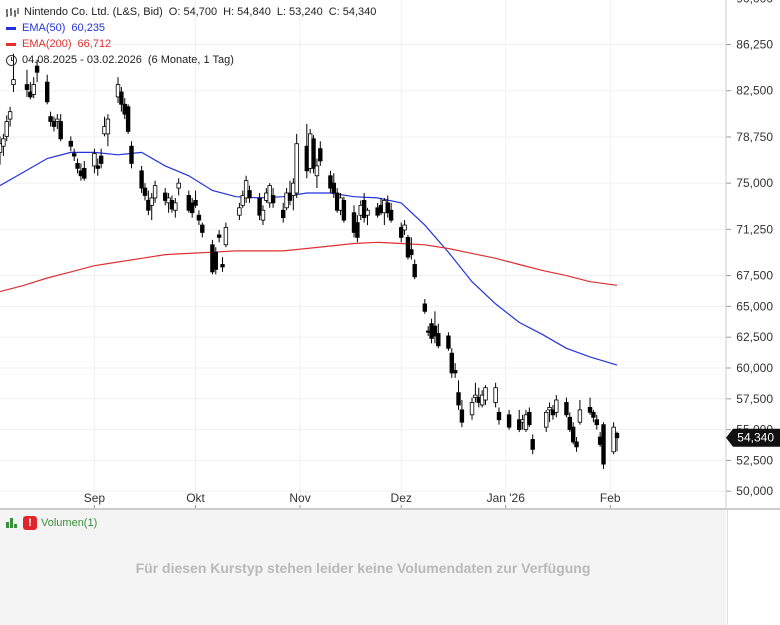  Describe the element at coordinates (12, 12) in the screenshot. I see `chart-type-icon` at that location.